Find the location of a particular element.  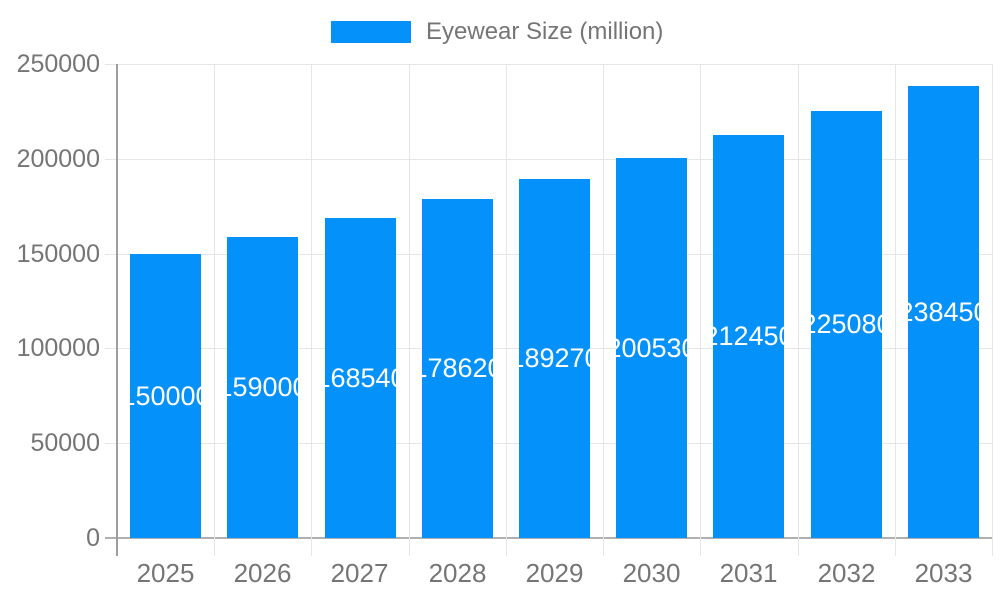

bar-value-label: 168540 is located at coordinates (360, 377).